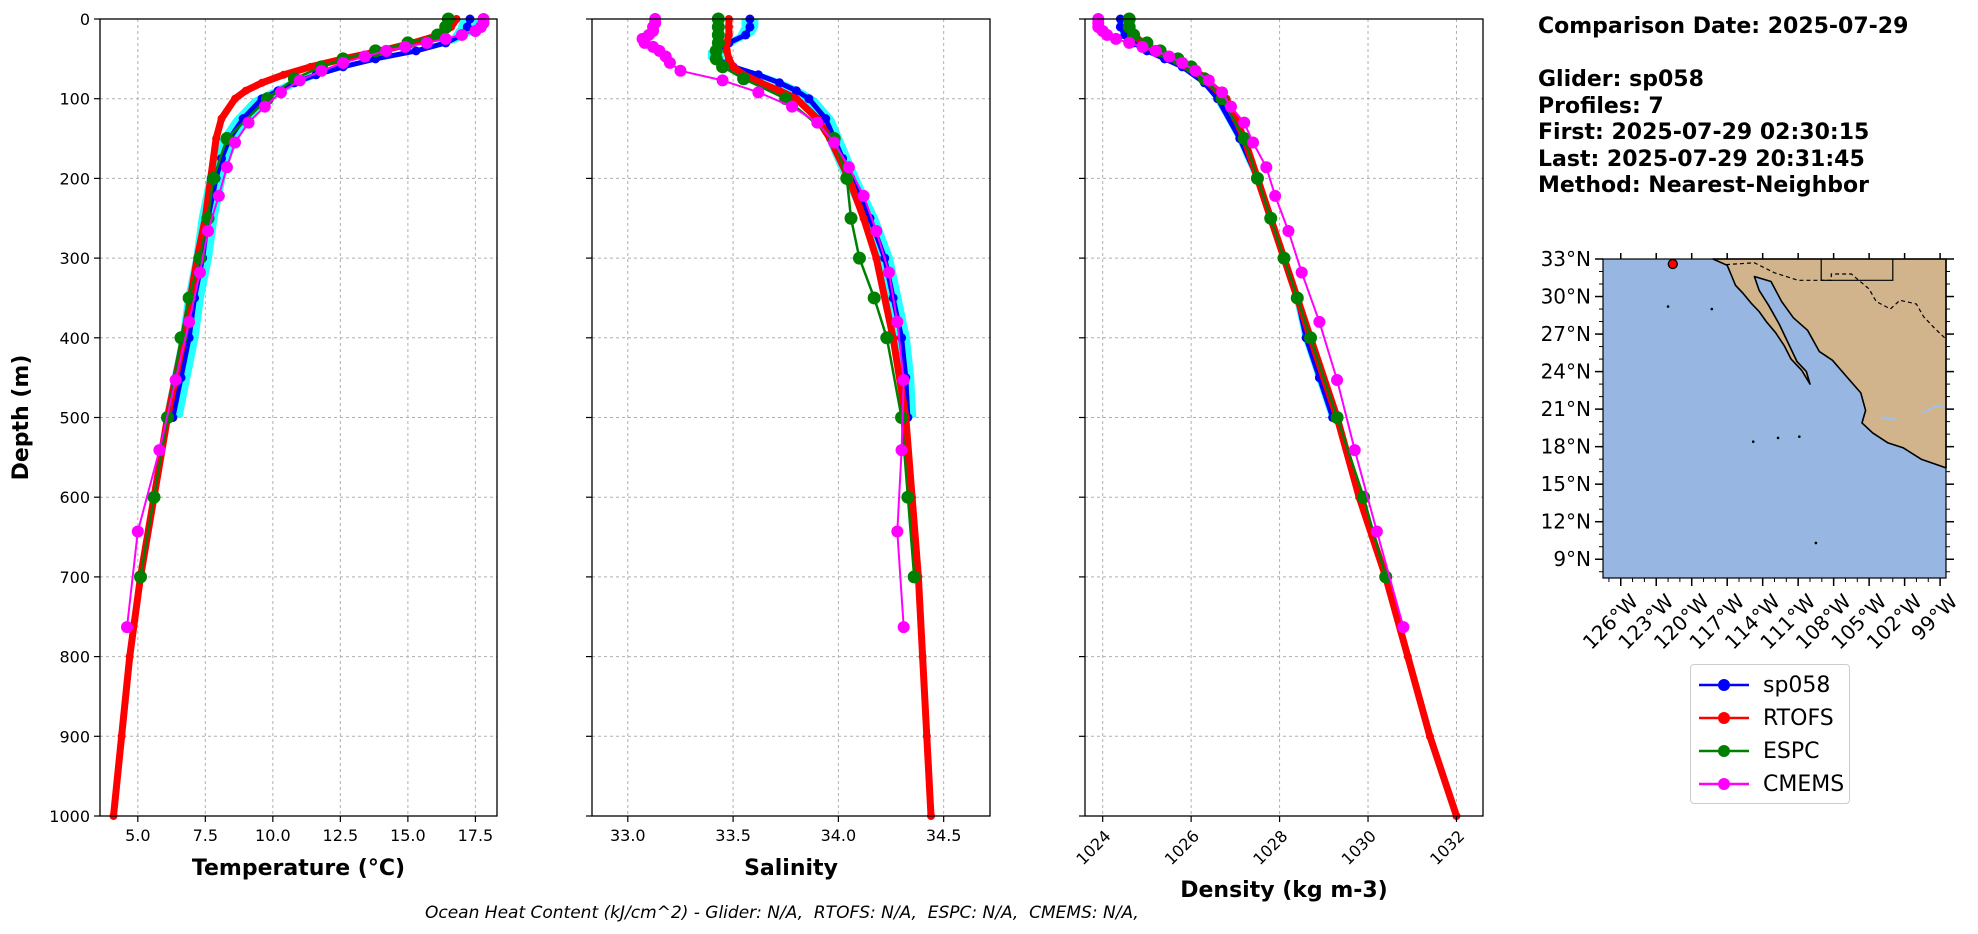  What do you see at coordinates (1284, 890) in the screenshot?
I see `x-axis-label: Density (kg m-3)` at bounding box center [1284, 890].